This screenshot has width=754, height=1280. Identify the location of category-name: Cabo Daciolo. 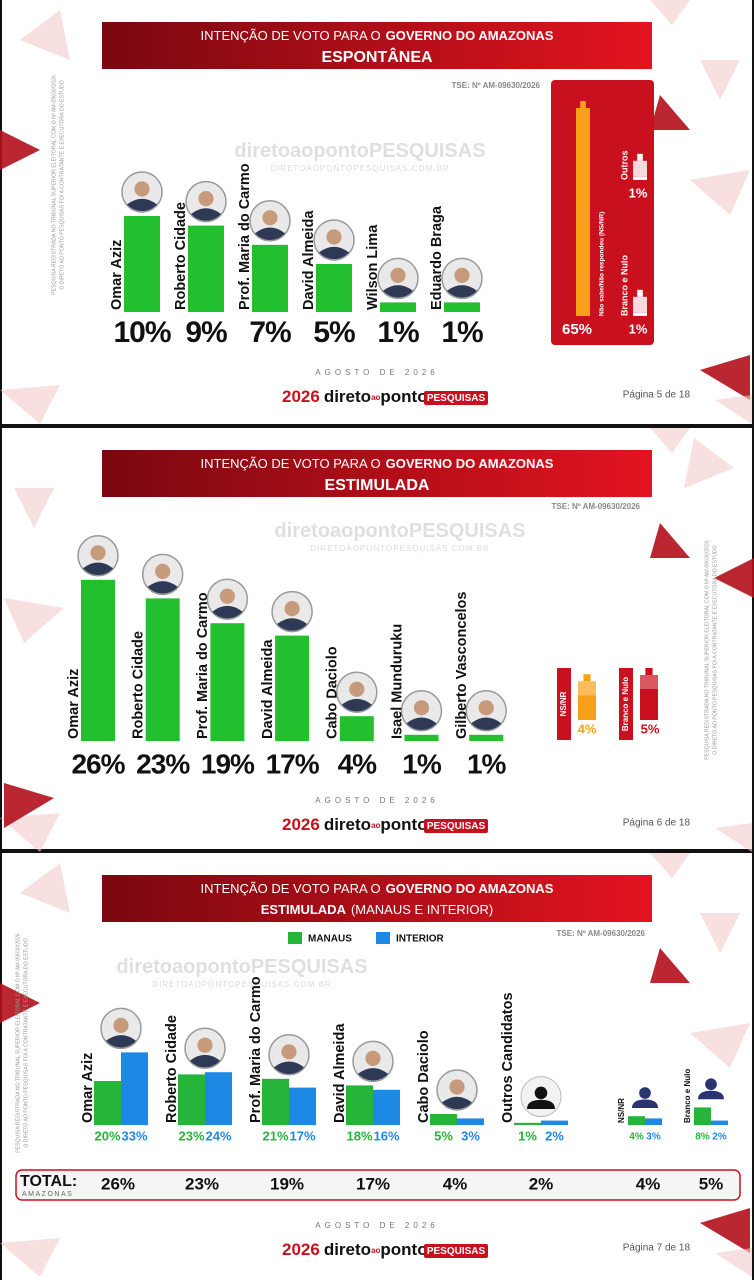
(424, 1076).